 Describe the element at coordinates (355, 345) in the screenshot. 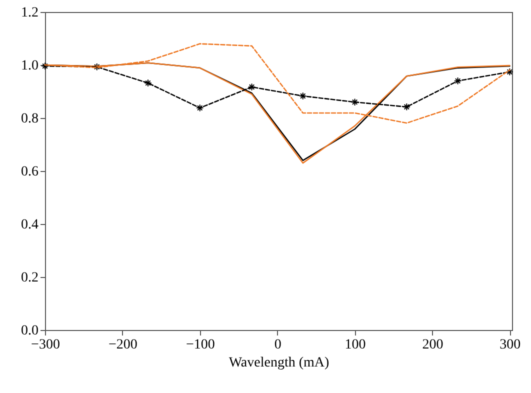

I see `x-tick-label: 100` at that location.